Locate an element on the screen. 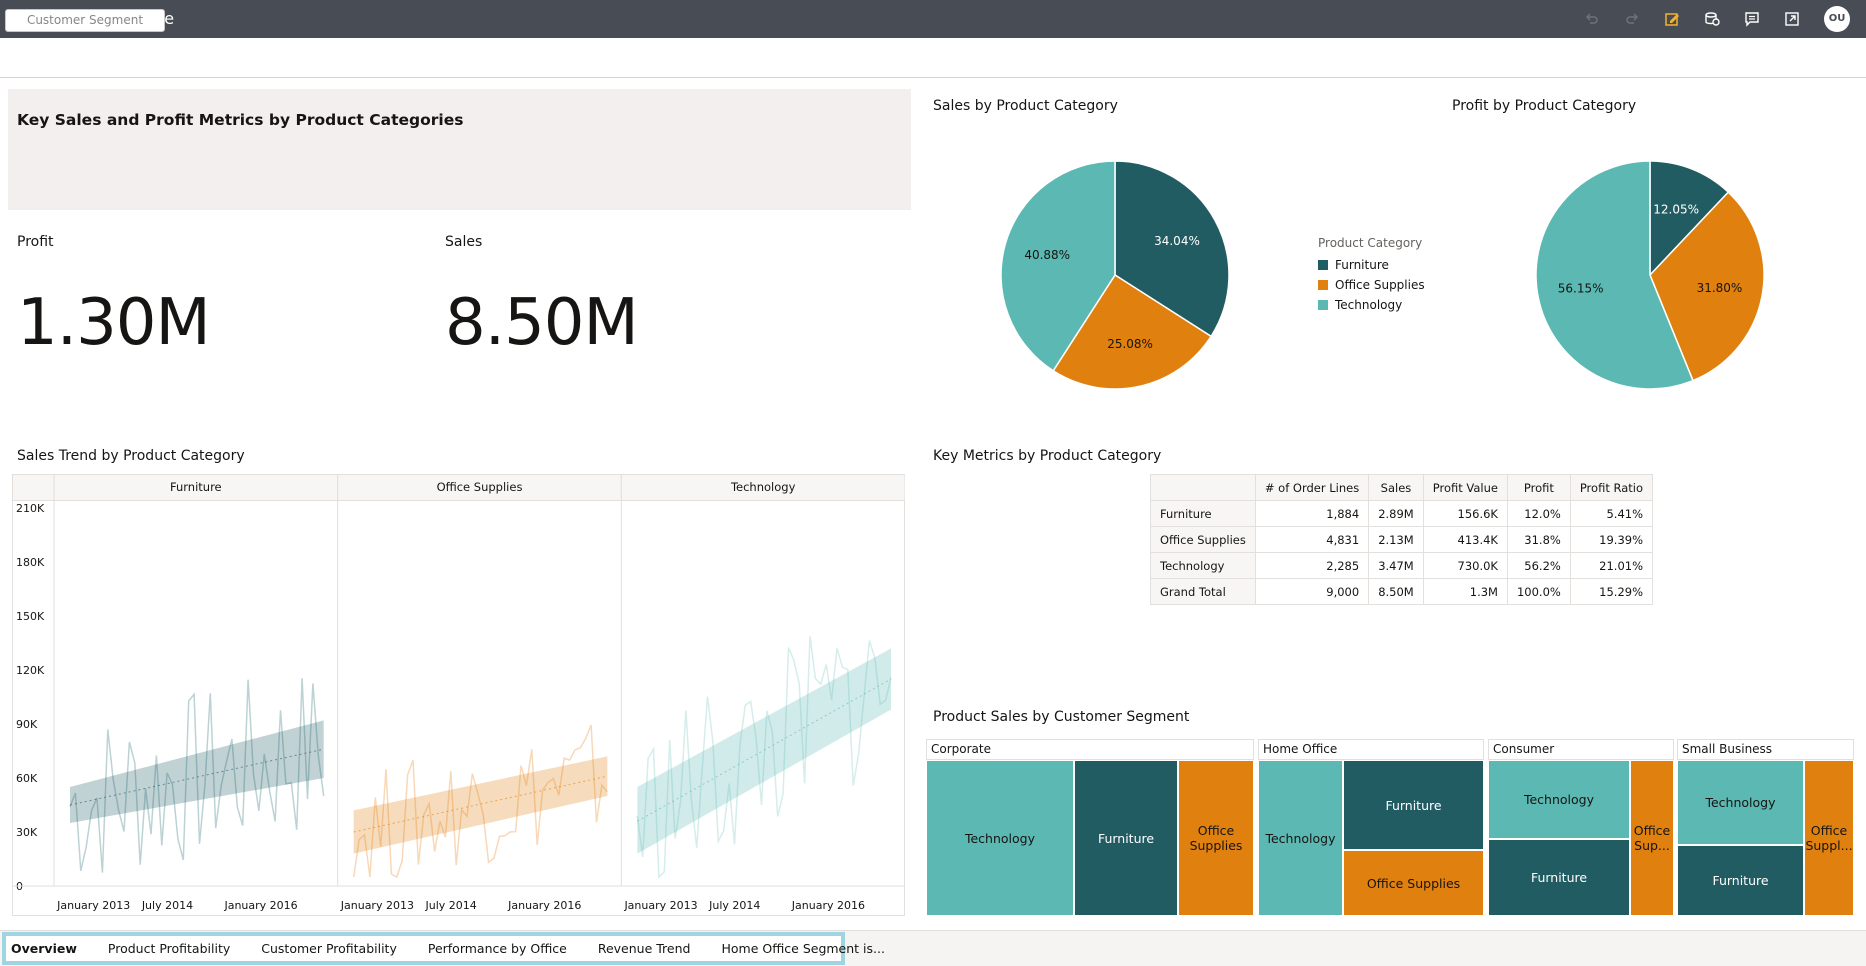 The height and width of the screenshot is (966, 1866). sales-pie-chart: 34.04% 25.08% 40.88% is located at coordinates (1115, 275).